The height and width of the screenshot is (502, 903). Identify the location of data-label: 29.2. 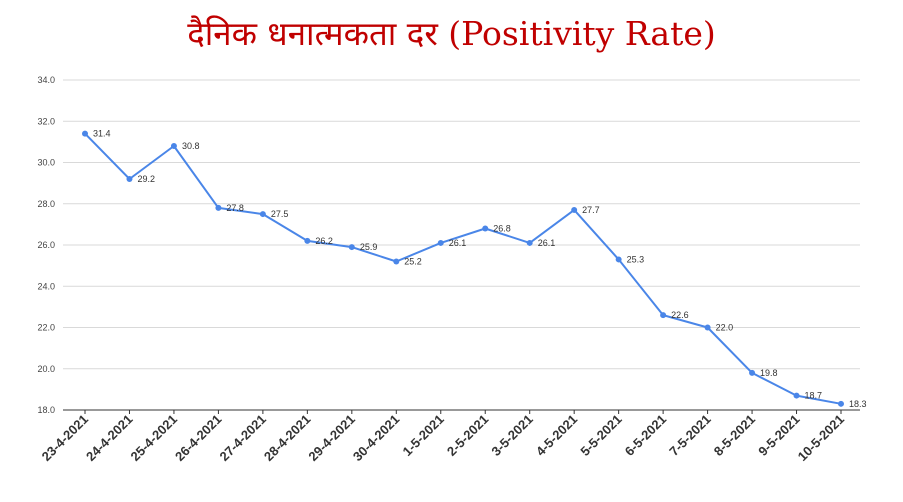
(146, 179).